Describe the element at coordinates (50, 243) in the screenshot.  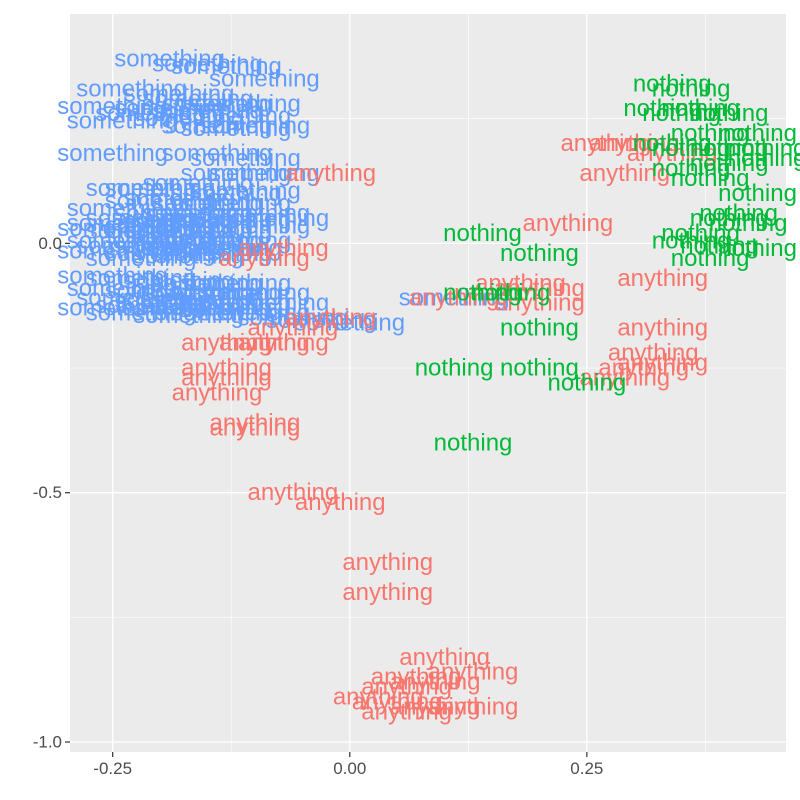
I see `y-tick-label: 0.0` at that location.